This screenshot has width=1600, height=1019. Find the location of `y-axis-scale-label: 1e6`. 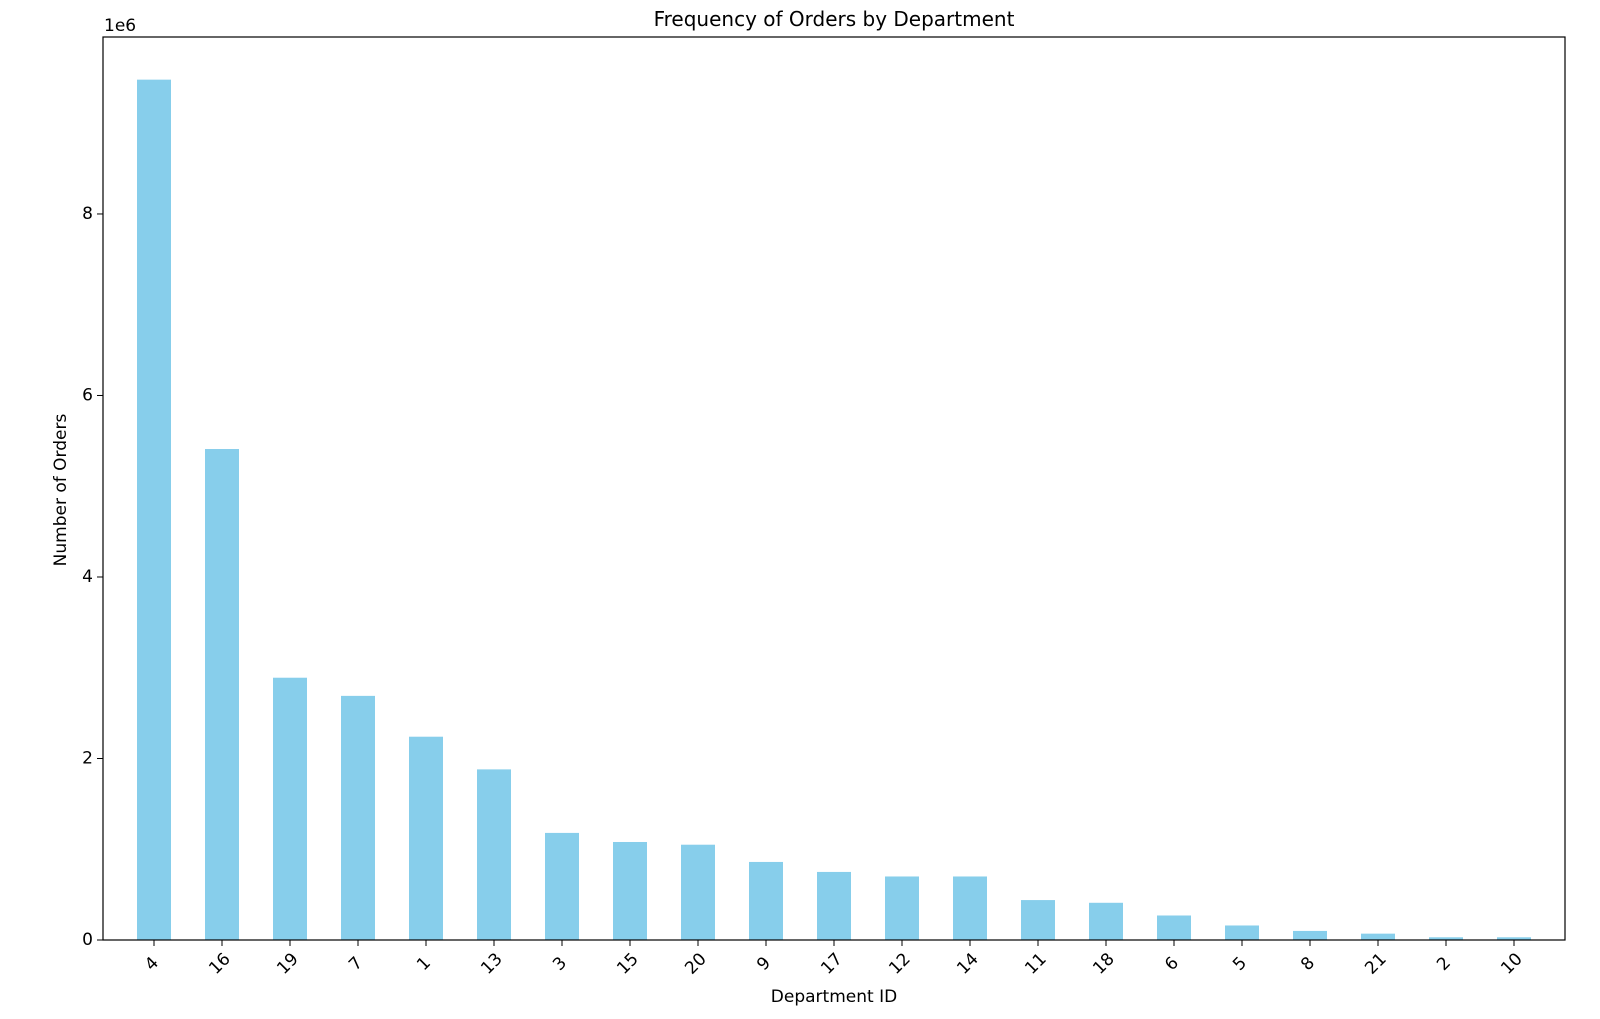

y-axis-scale-label: 1e6 is located at coordinates (120, 26).